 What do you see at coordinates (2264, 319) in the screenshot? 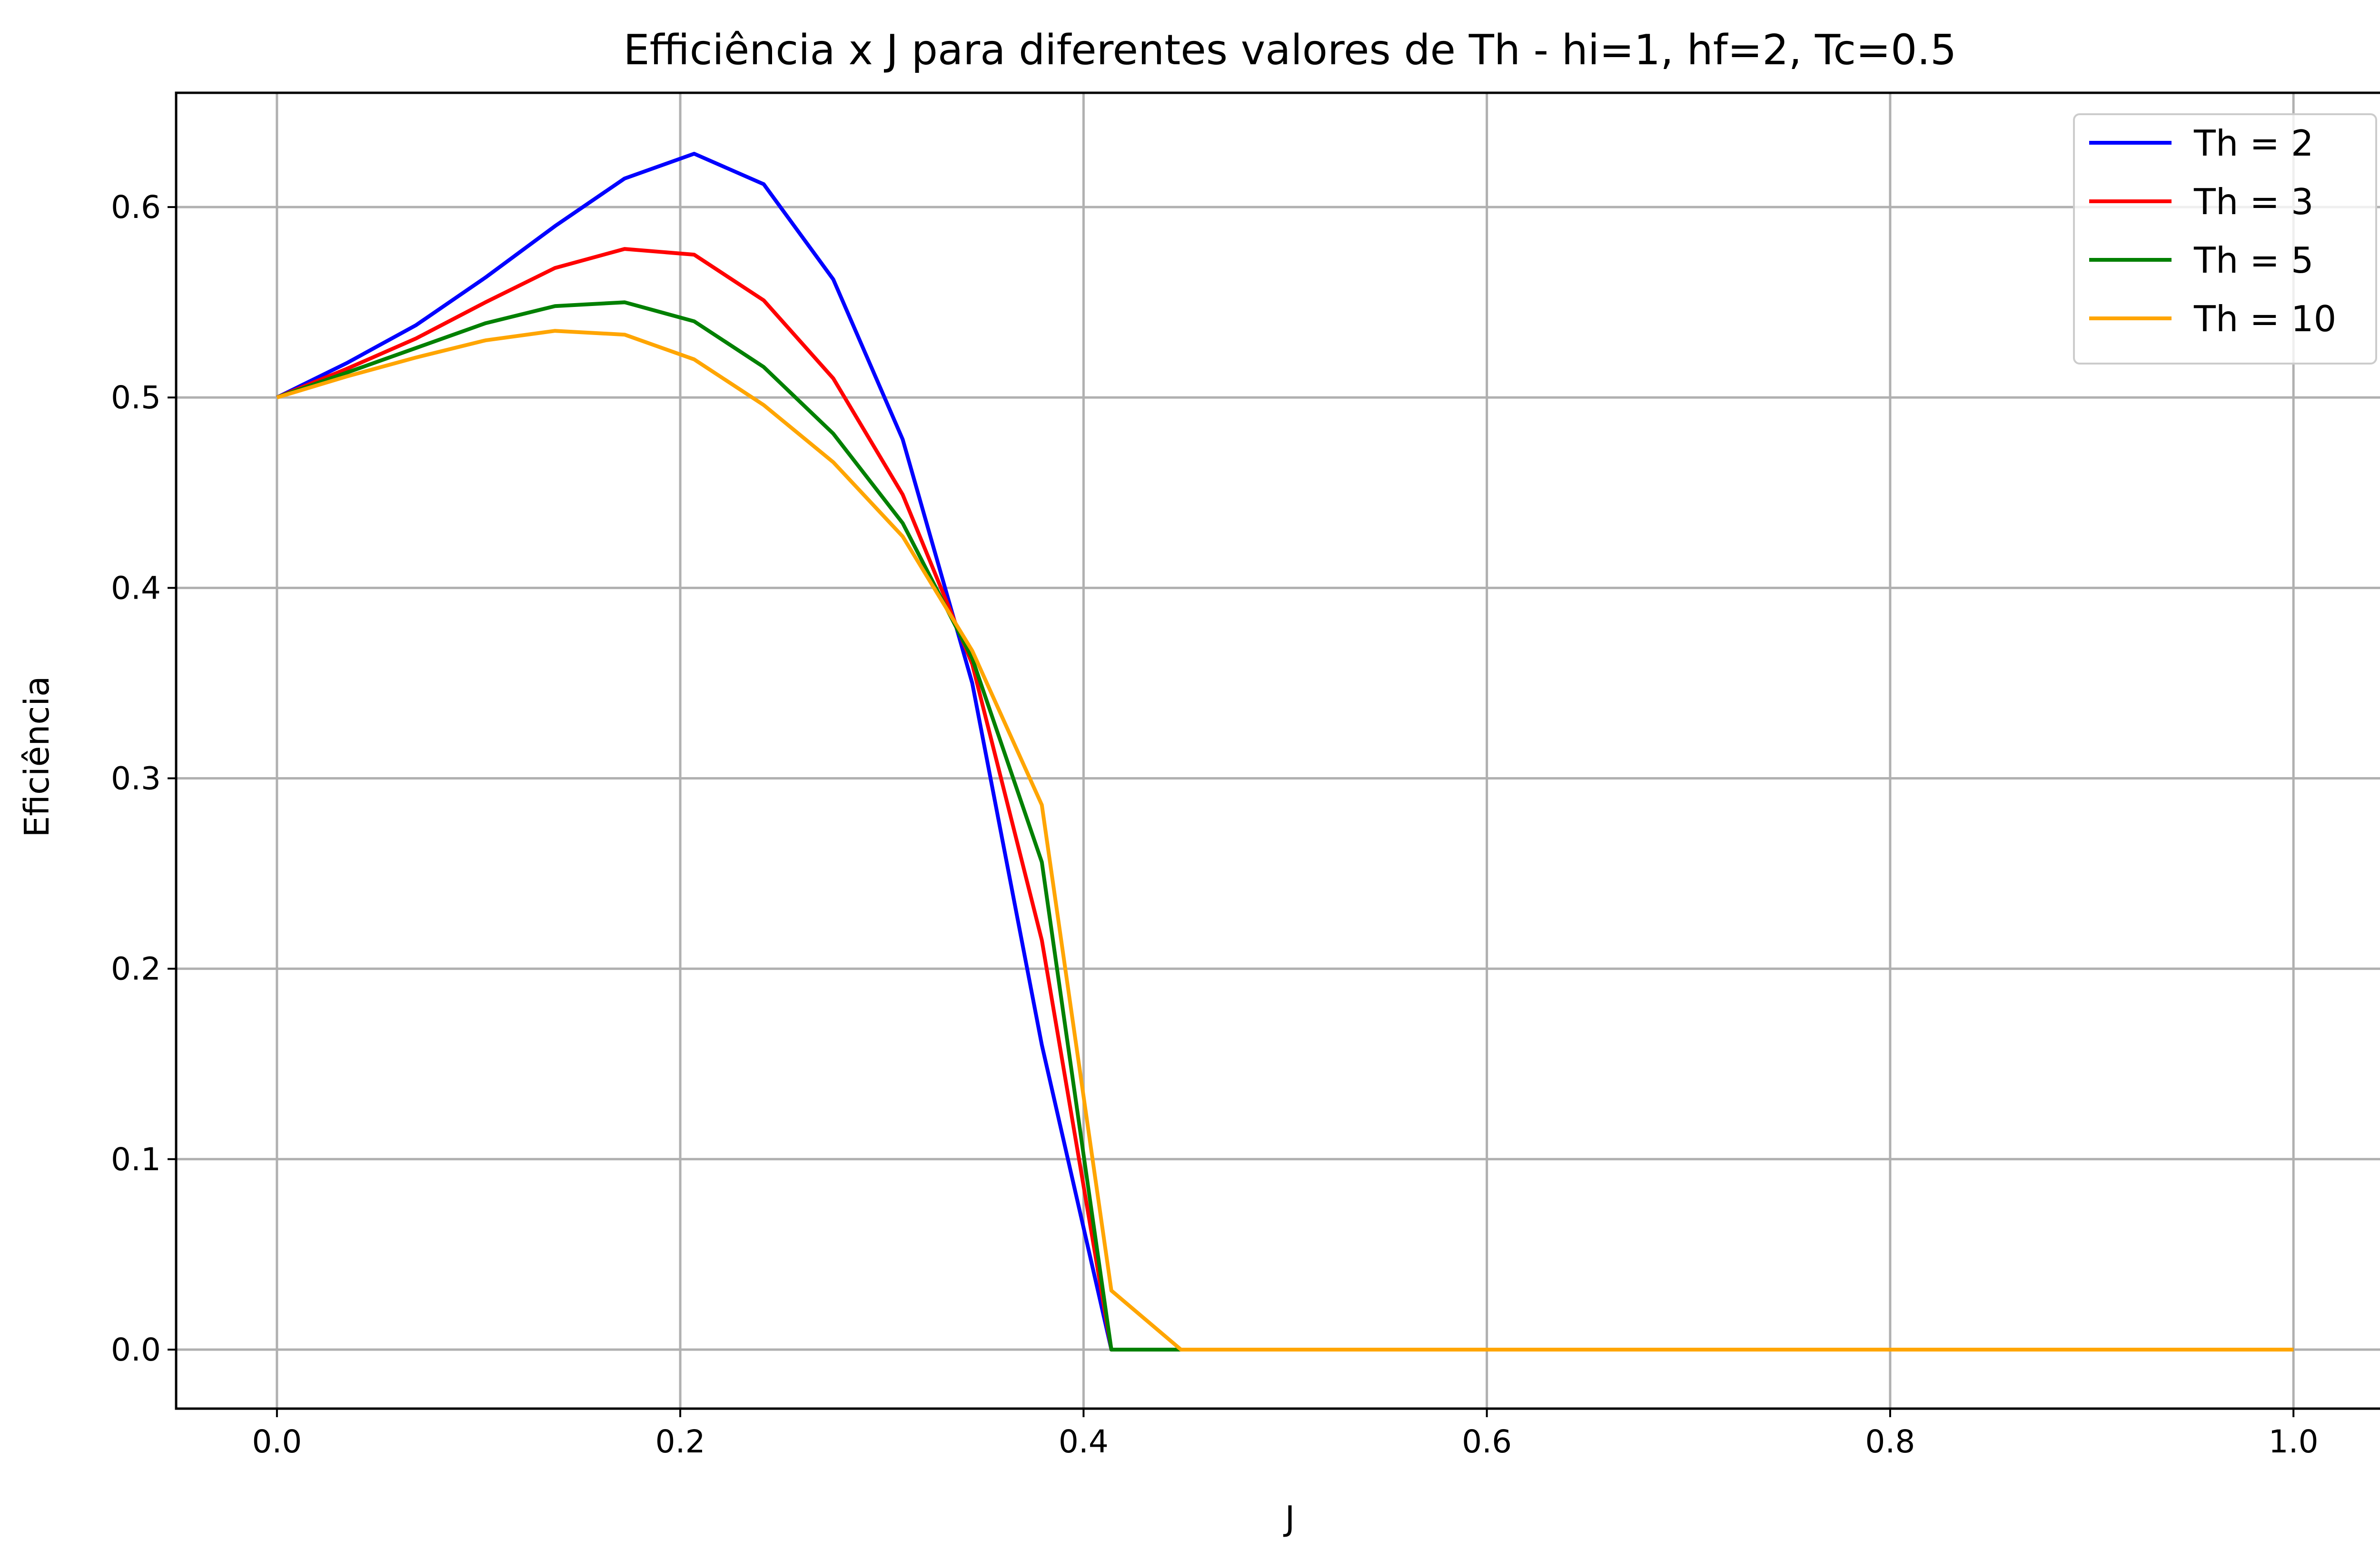
I see `legend-label: Th = 10` at bounding box center [2264, 319].